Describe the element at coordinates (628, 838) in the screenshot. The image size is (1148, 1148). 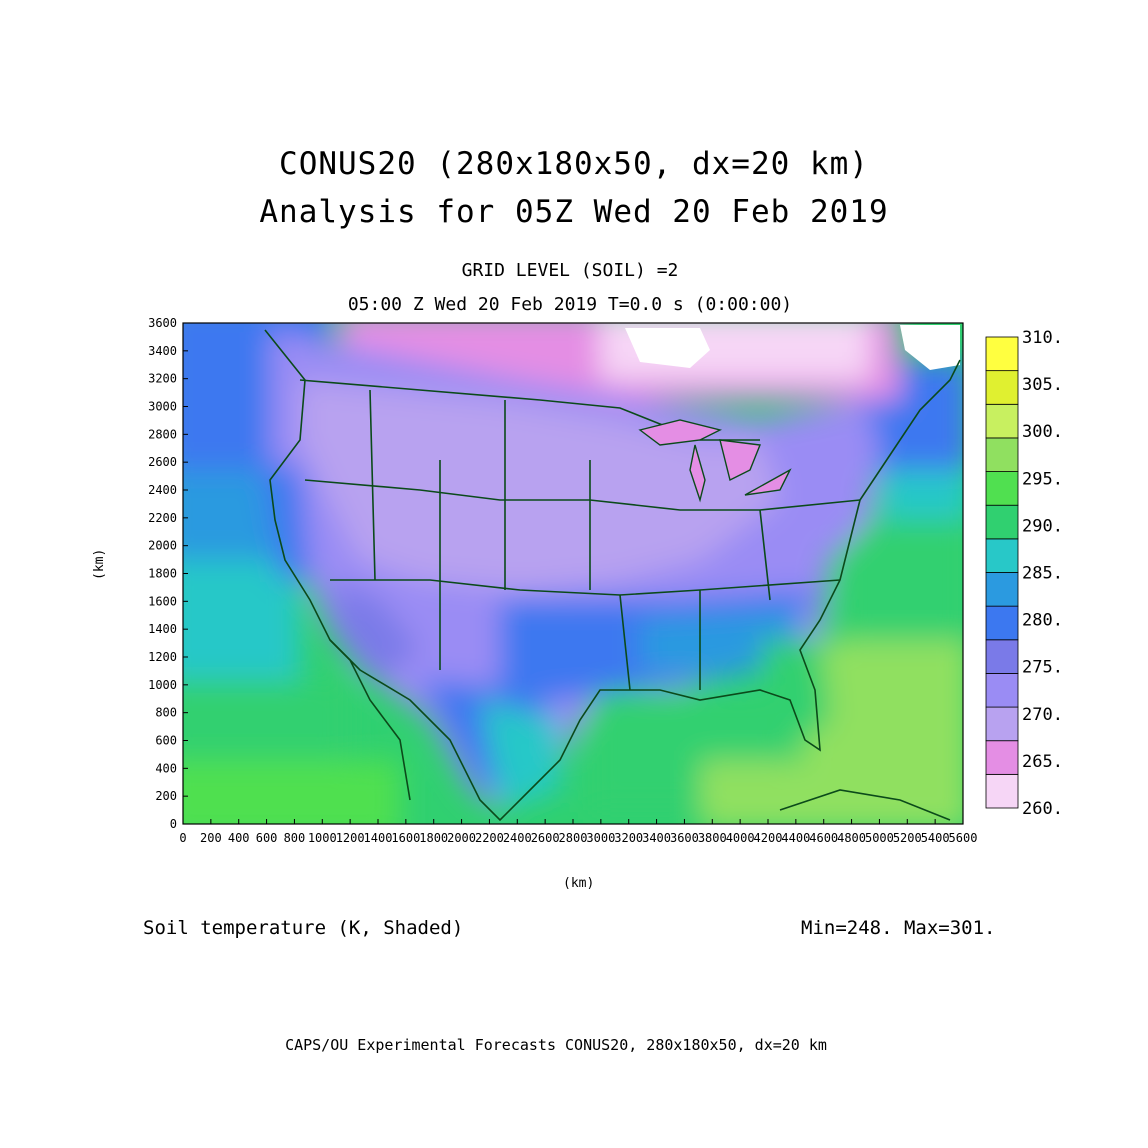
I see `x-tick-label: 3200` at that location.